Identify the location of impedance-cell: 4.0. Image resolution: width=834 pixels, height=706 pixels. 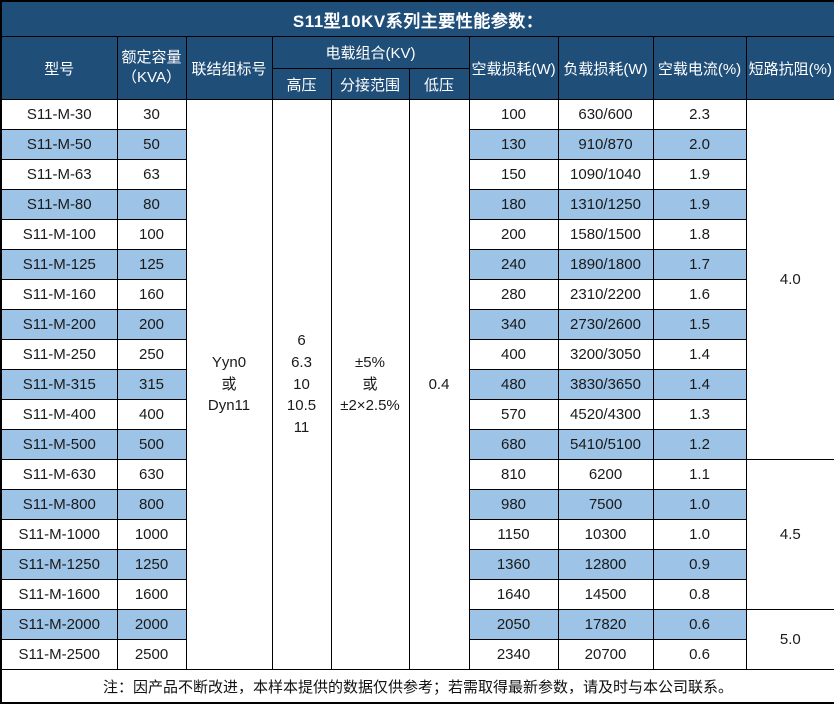
(789, 279).